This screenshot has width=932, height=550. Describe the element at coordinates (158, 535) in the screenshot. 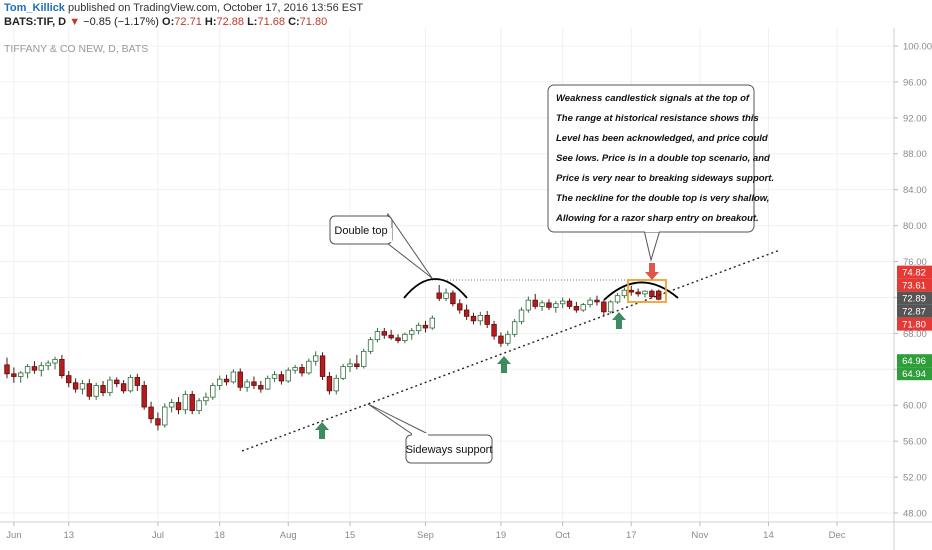

I see `x-tick-label: Jul` at that location.